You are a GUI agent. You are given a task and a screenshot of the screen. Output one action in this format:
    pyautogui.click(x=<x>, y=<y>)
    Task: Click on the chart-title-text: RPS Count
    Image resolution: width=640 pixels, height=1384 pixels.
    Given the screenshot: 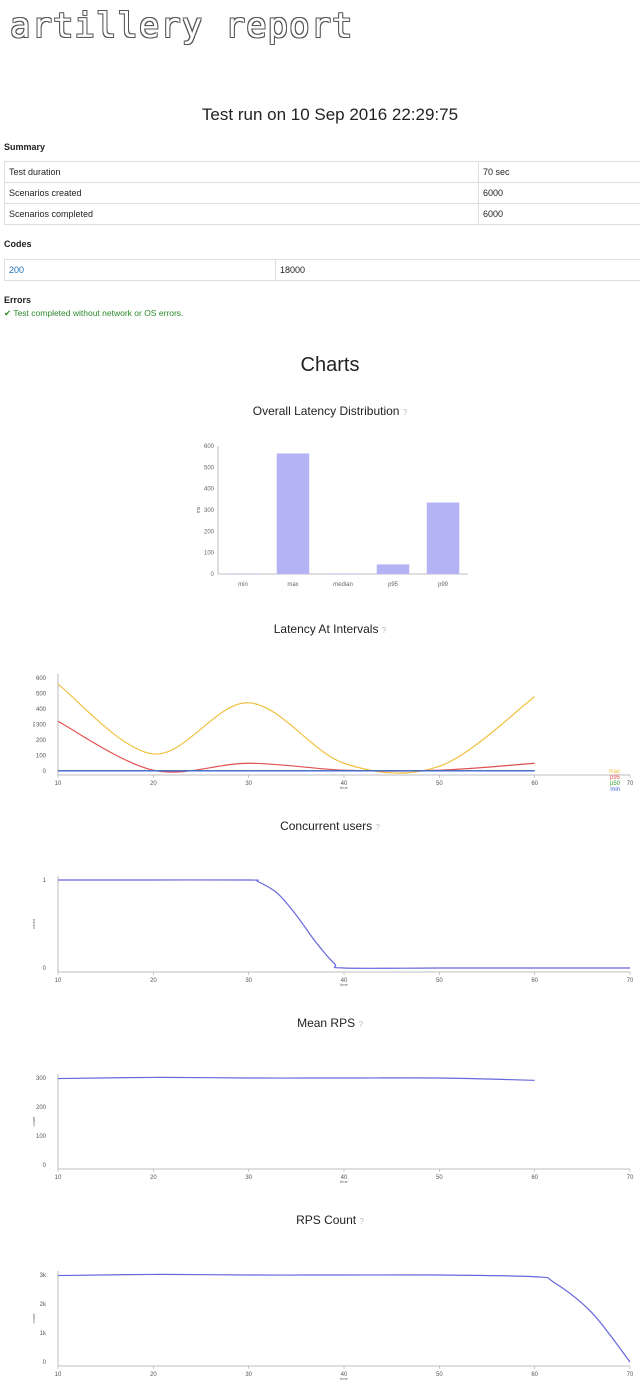 What is the action you would take?
    pyautogui.click(x=326, y=1220)
    